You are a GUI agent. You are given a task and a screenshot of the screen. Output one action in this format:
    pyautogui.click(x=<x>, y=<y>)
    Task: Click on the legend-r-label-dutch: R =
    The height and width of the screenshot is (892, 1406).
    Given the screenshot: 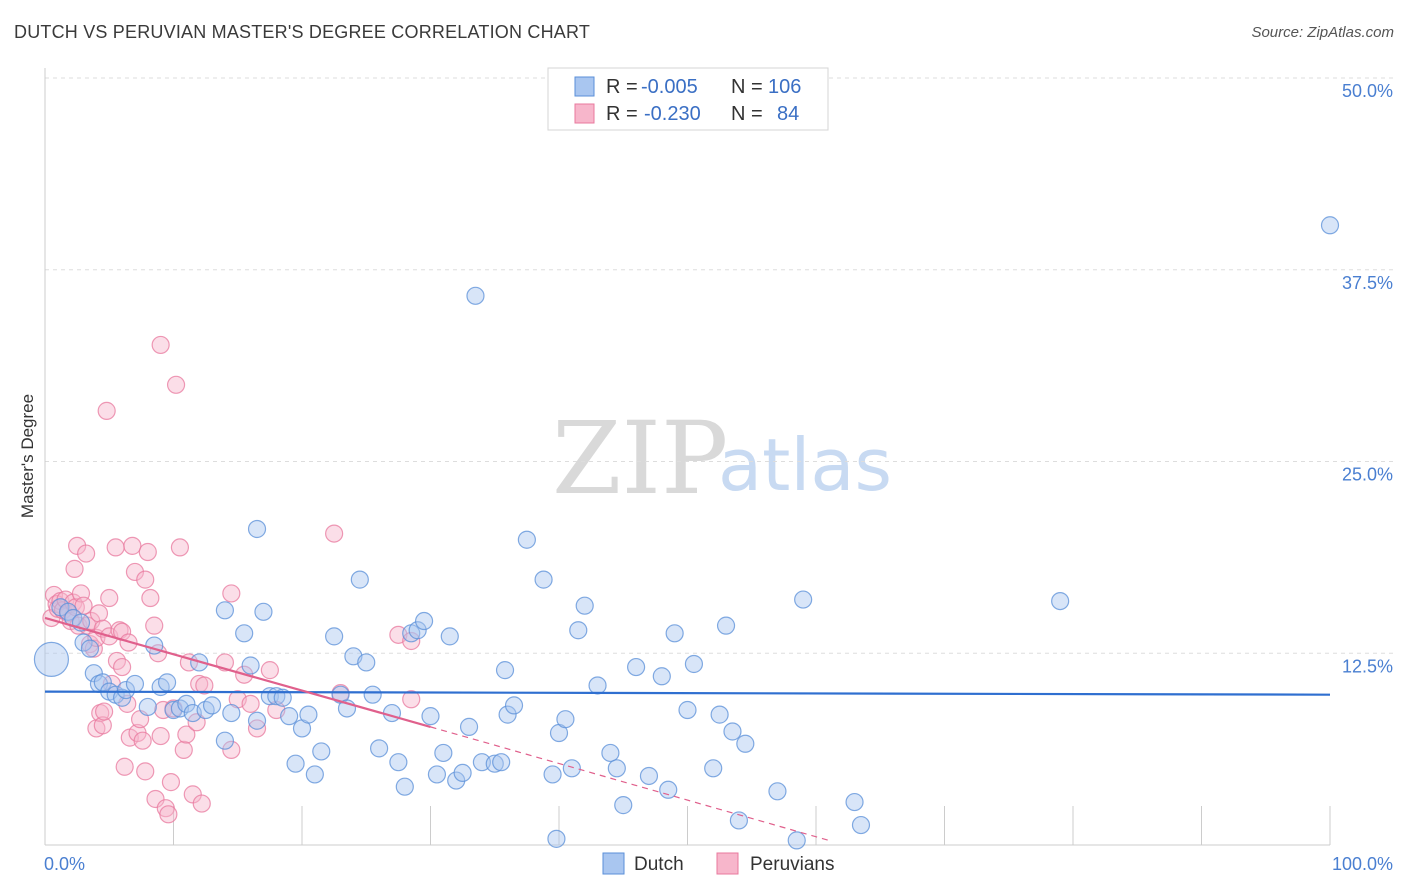 What is the action you would take?
    pyautogui.click(x=622, y=87)
    